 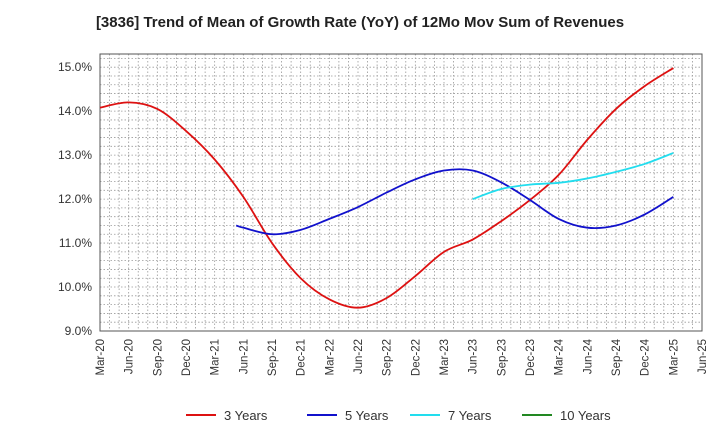 What do you see at coordinates (79, 331) in the screenshot?
I see `y-tick-label: 9.0%` at bounding box center [79, 331].